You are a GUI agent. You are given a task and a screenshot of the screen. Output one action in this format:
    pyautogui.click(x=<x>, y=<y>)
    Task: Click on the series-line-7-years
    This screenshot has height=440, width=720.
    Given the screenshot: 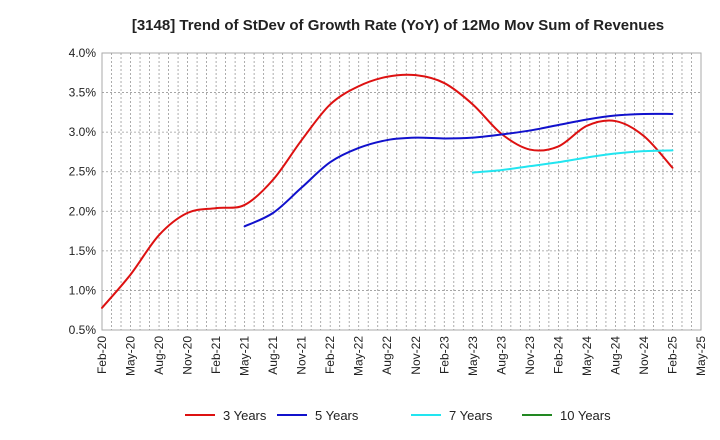 What is the action you would take?
    pyautogui.click(x=572, y=161)
    